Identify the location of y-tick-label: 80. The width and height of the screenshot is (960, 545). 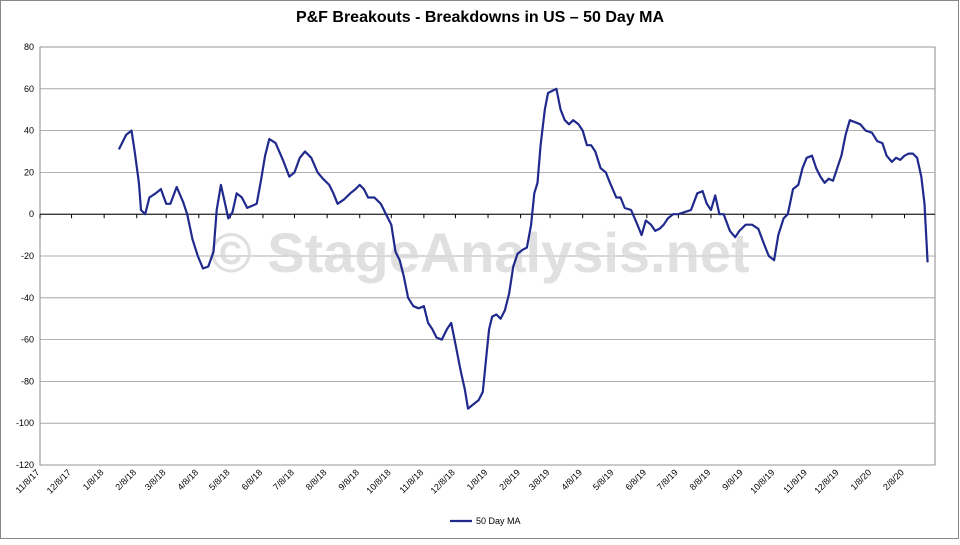
(29, 47).